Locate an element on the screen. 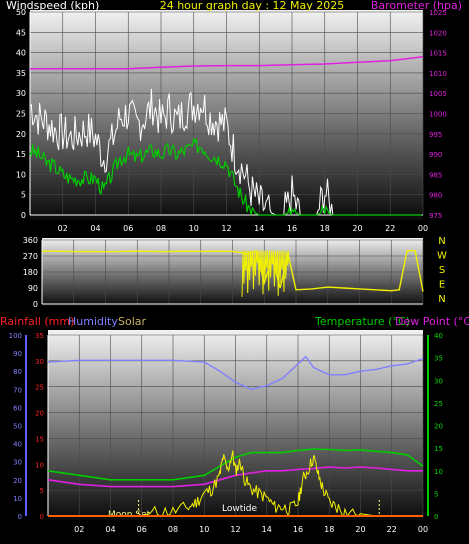 The image size is (469, 544). temp-y-tick-label: 25 is located at coordinates (438, 404).